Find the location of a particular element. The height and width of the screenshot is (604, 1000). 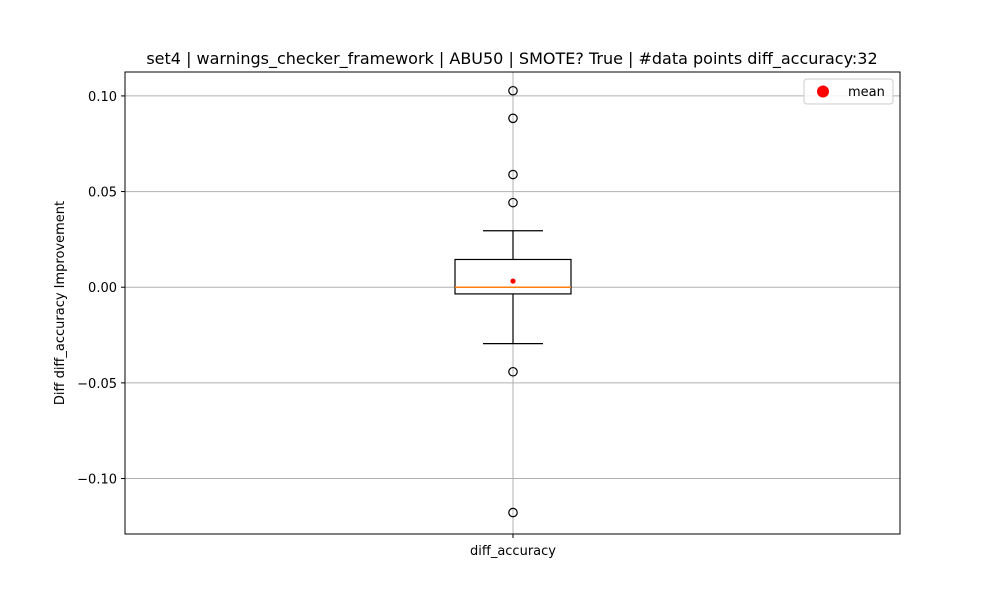

y-axis: −0.10 −0.05 0.00 0.05 0.10 is located at coordinates (101, 289).